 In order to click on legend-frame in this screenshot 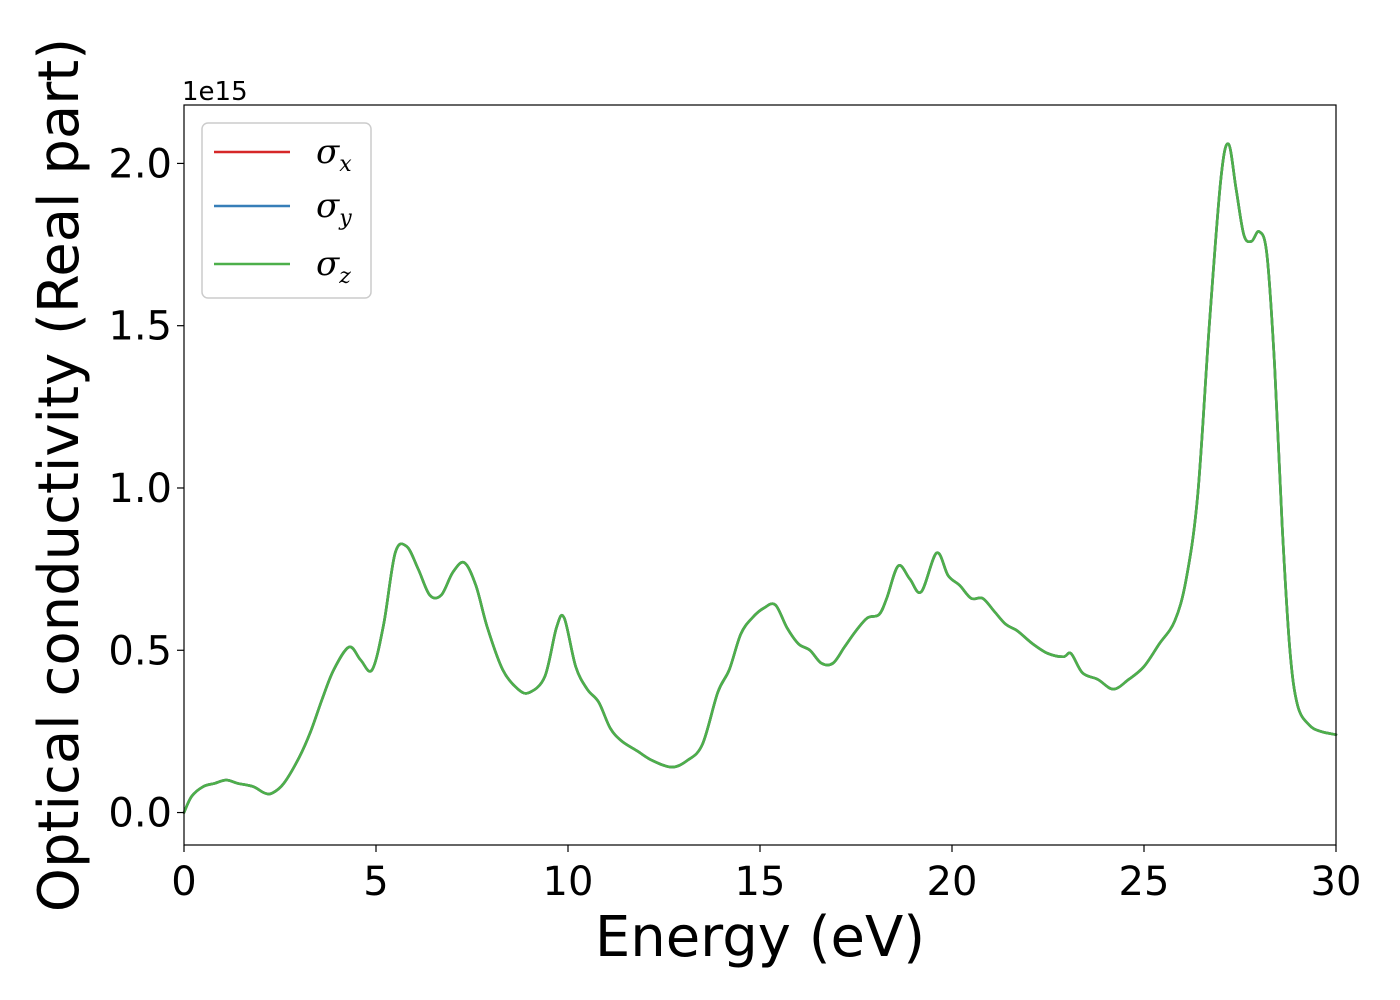, I will do `click(286, 210)`.